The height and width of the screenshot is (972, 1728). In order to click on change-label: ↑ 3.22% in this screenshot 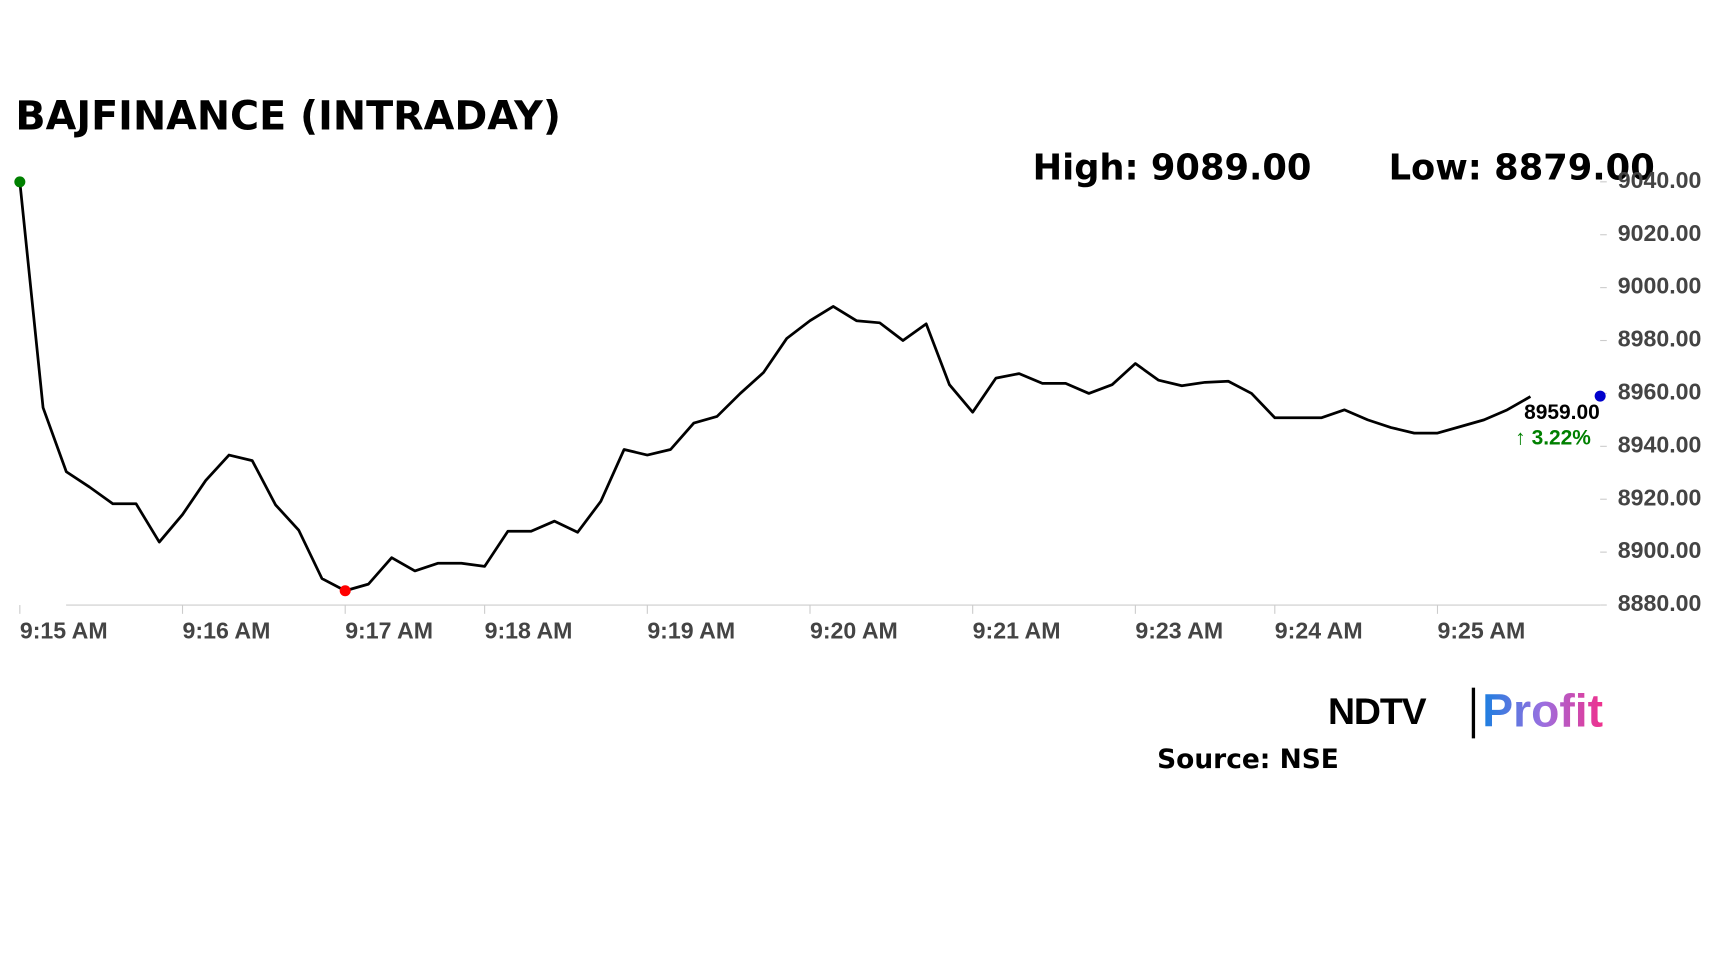, I will do `click(1553, 438)`.